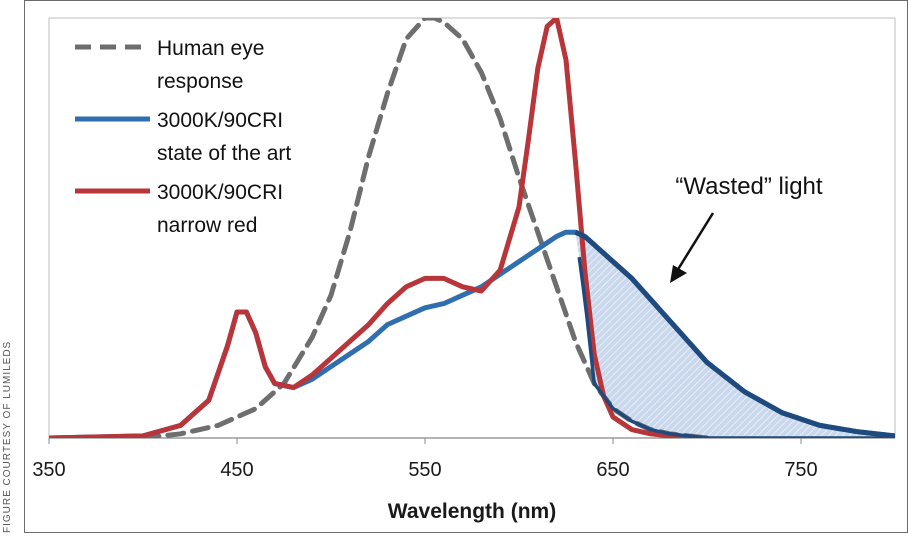  I want to click on annotation-arrow, so click(692, 247).